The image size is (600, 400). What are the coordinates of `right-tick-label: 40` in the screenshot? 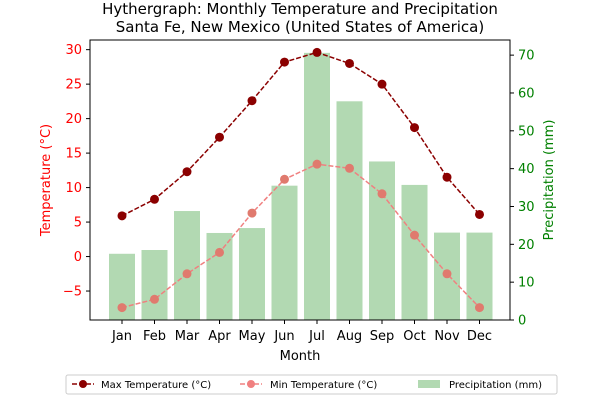 It's located at (526, 169).